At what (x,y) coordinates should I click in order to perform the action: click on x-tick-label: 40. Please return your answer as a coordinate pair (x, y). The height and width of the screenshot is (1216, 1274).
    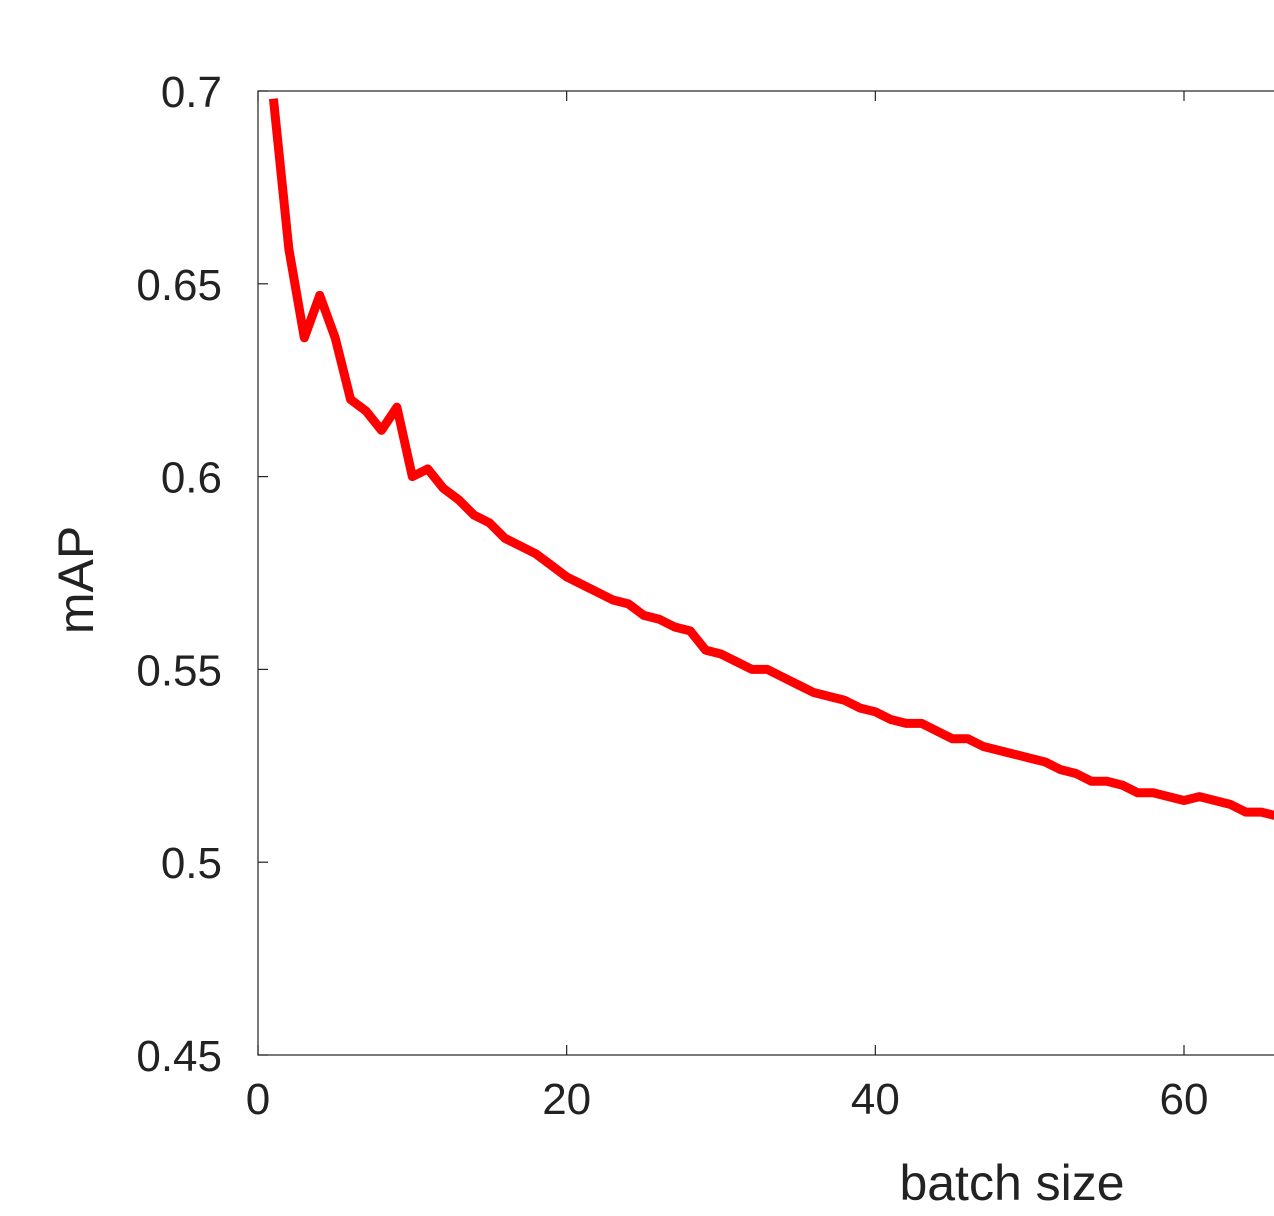
    Looking at the image, I should click on (875, 1099).